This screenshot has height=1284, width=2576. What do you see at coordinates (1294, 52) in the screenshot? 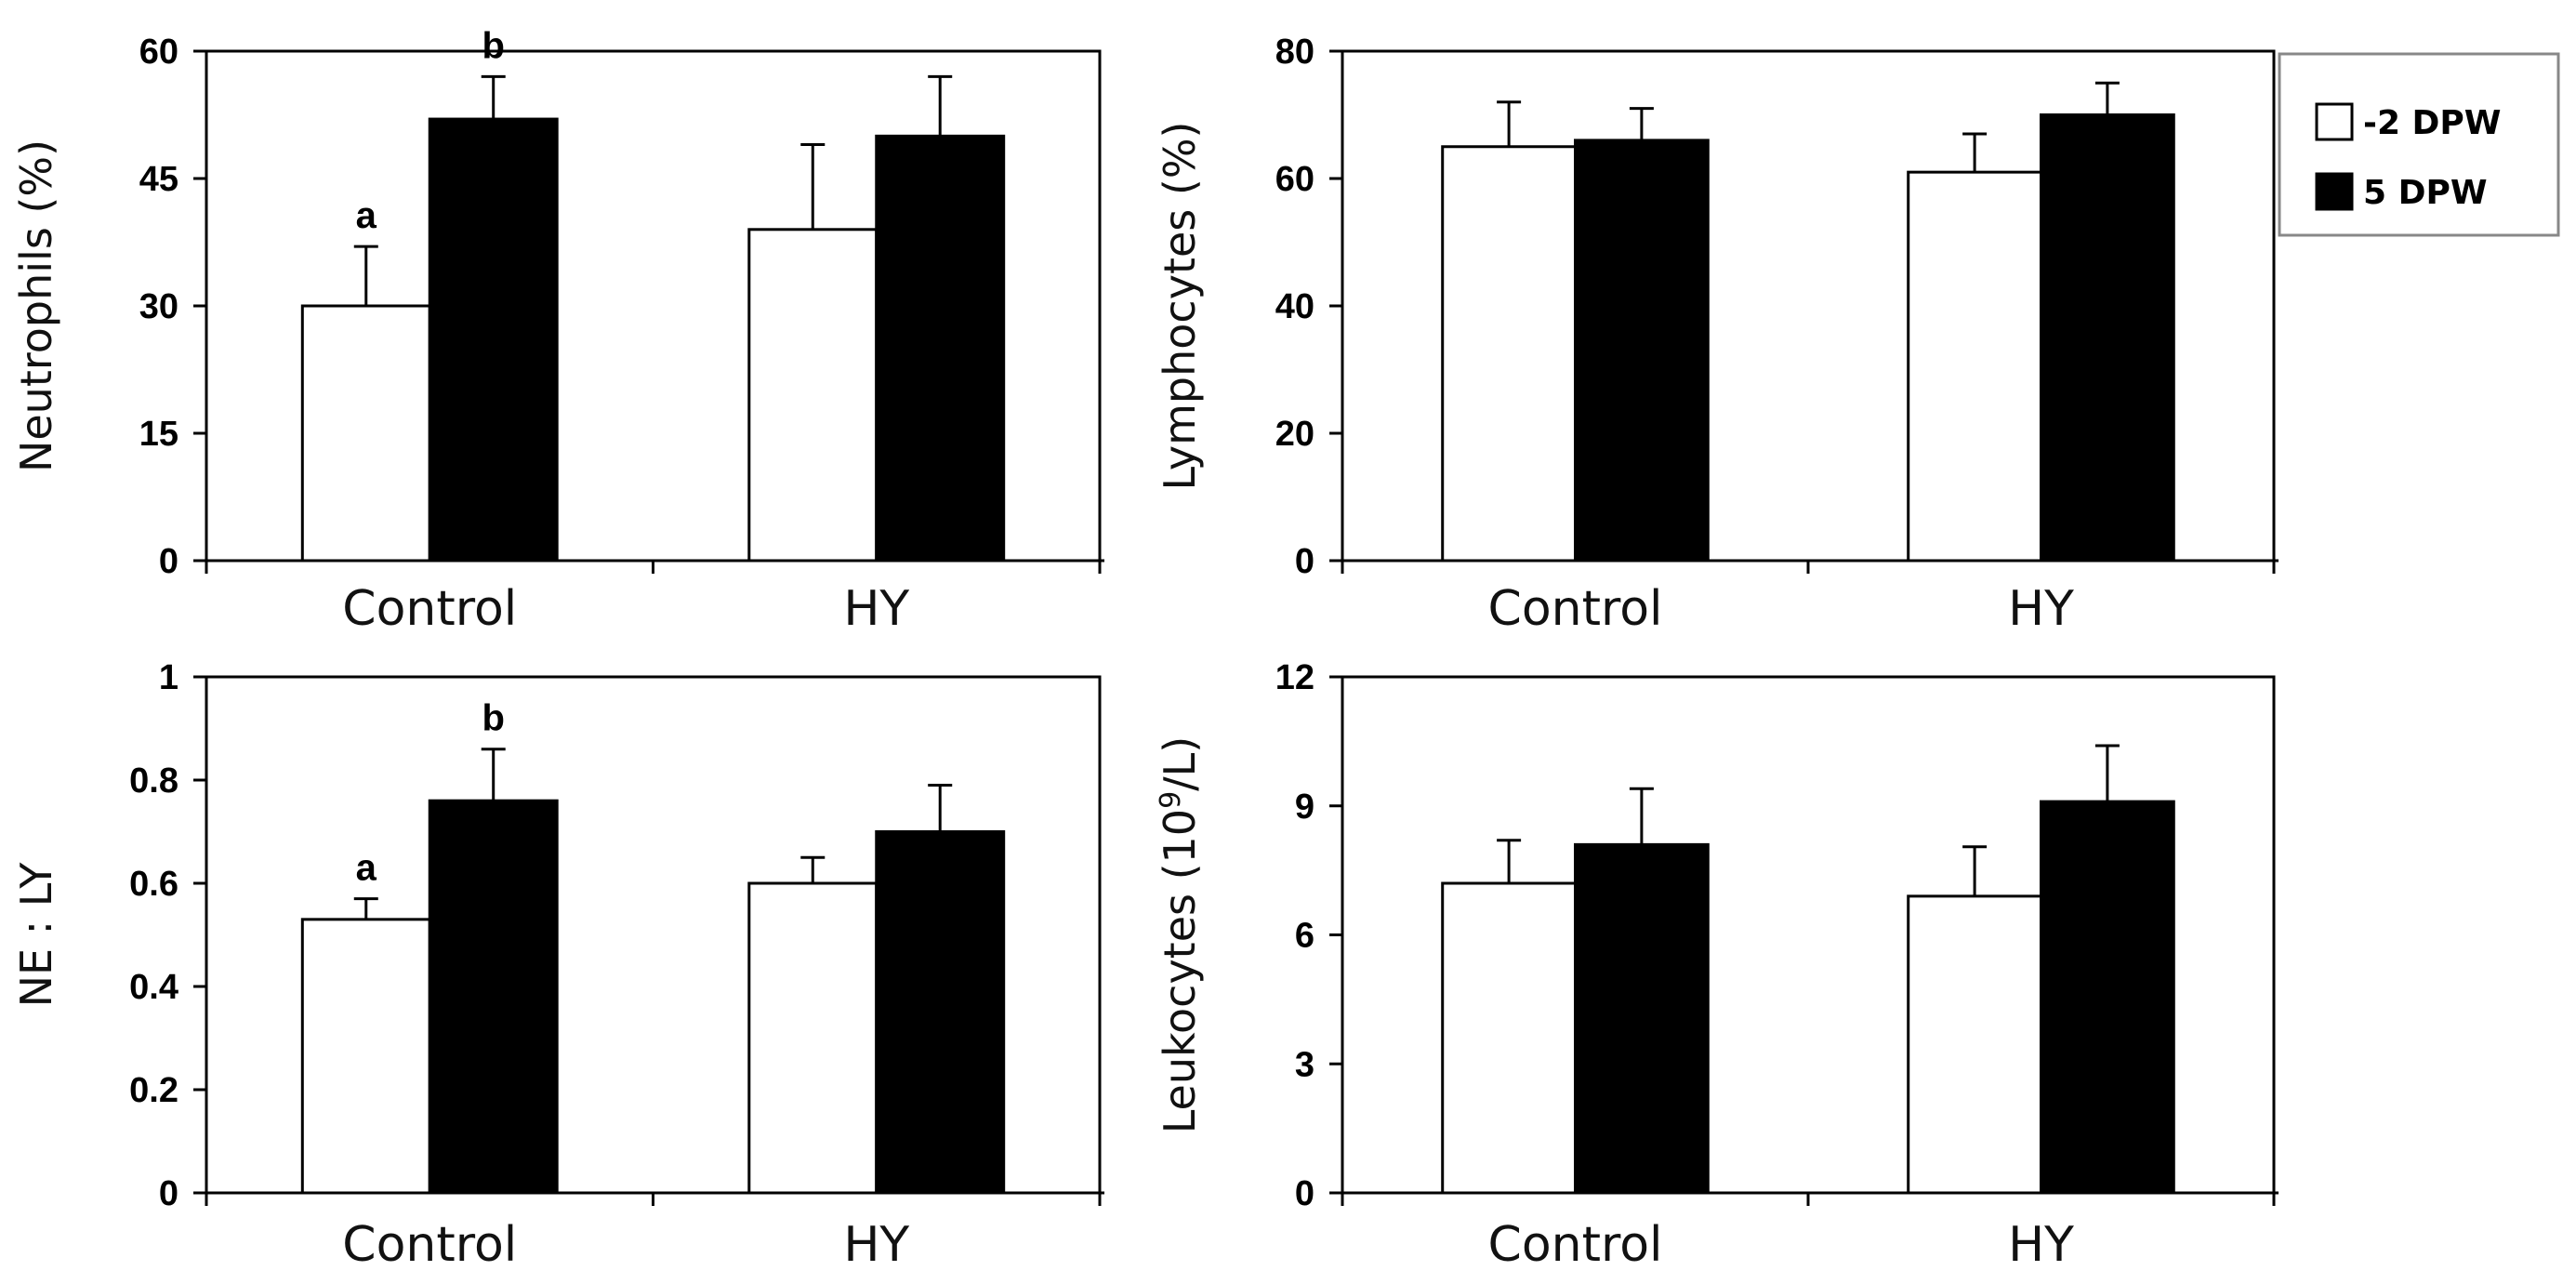
I see `y-tick-label: 80` at bounding box center [1294, 52].